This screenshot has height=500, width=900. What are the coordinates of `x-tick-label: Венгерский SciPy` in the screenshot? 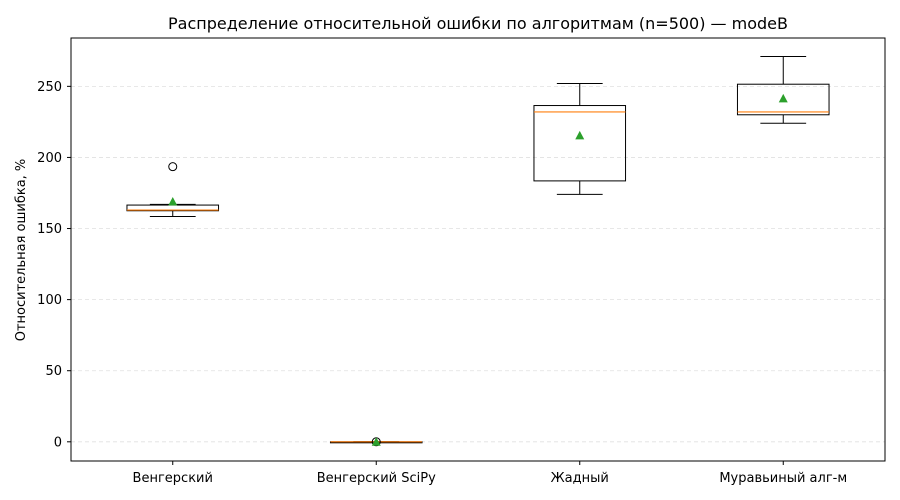 It's located at (376, 478).